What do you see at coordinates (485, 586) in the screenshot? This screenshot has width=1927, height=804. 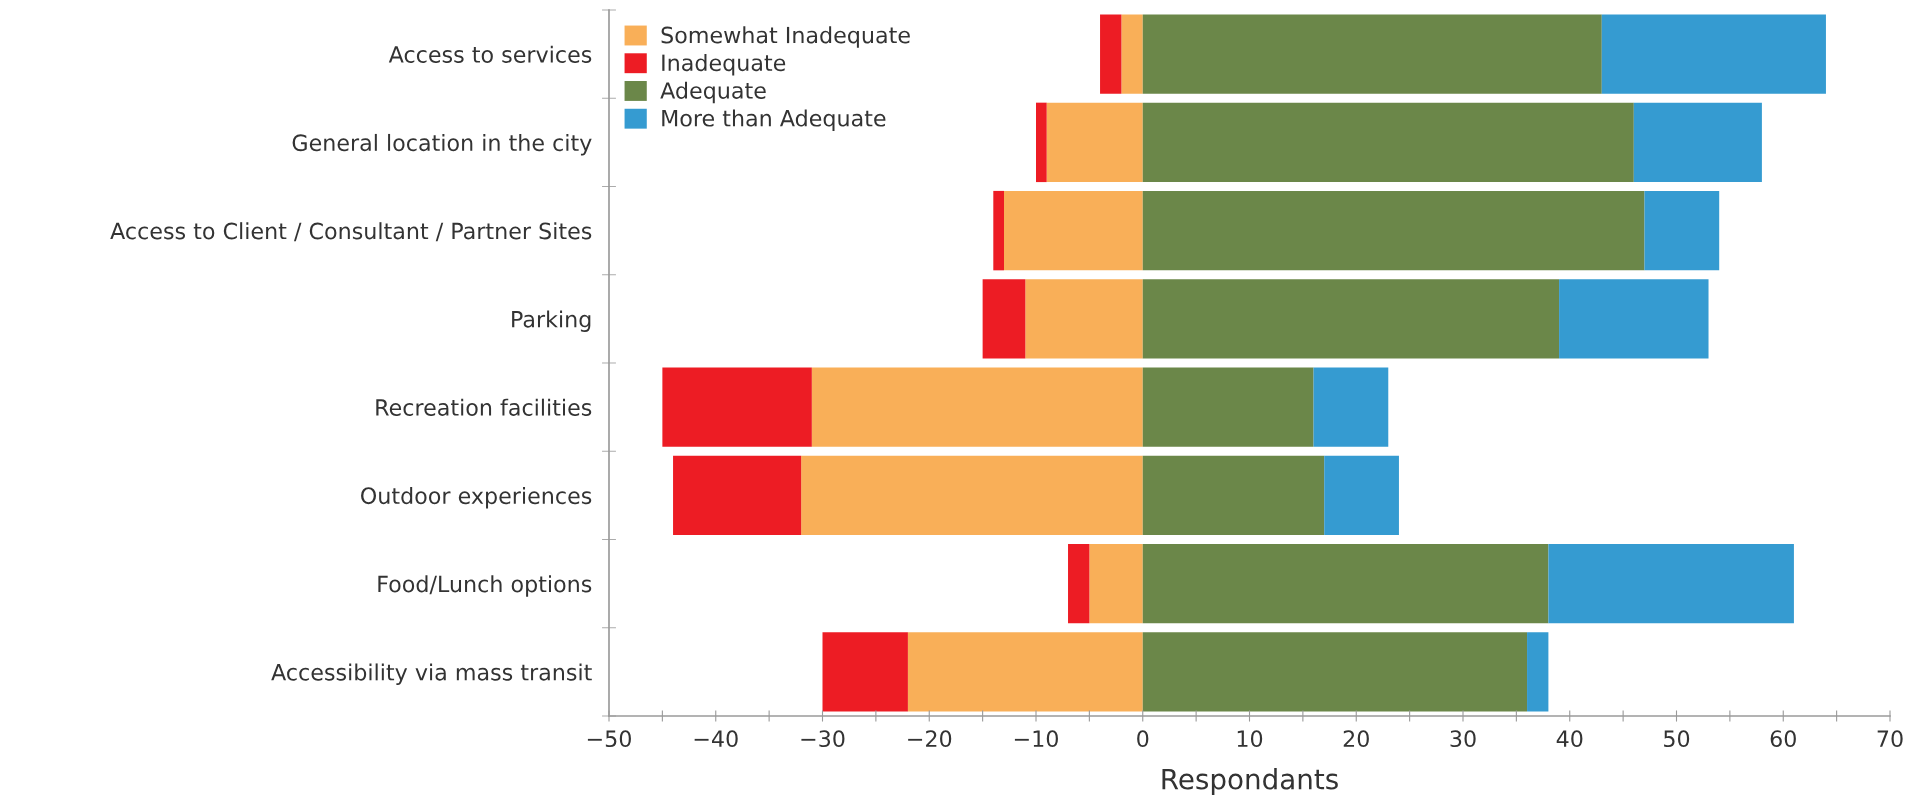 I see `y-tick-label: Food/Lunch options` at bounding box center [485, 586].